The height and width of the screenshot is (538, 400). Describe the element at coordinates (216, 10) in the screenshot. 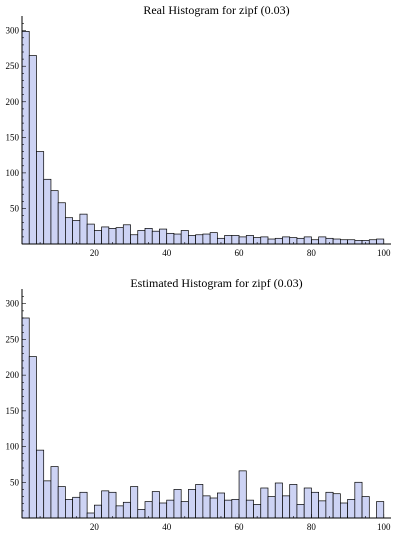

I see `chart-title: Real Histogram for zipf (0.03)` at that location.